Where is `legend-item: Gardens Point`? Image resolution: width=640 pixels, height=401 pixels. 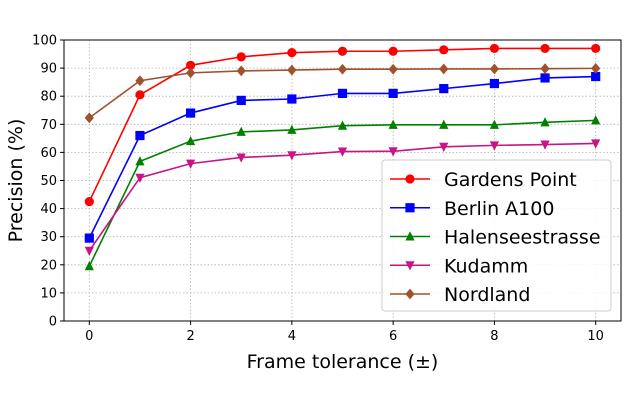 legend-item: Gardens Point is located at coordinates (483, 180).